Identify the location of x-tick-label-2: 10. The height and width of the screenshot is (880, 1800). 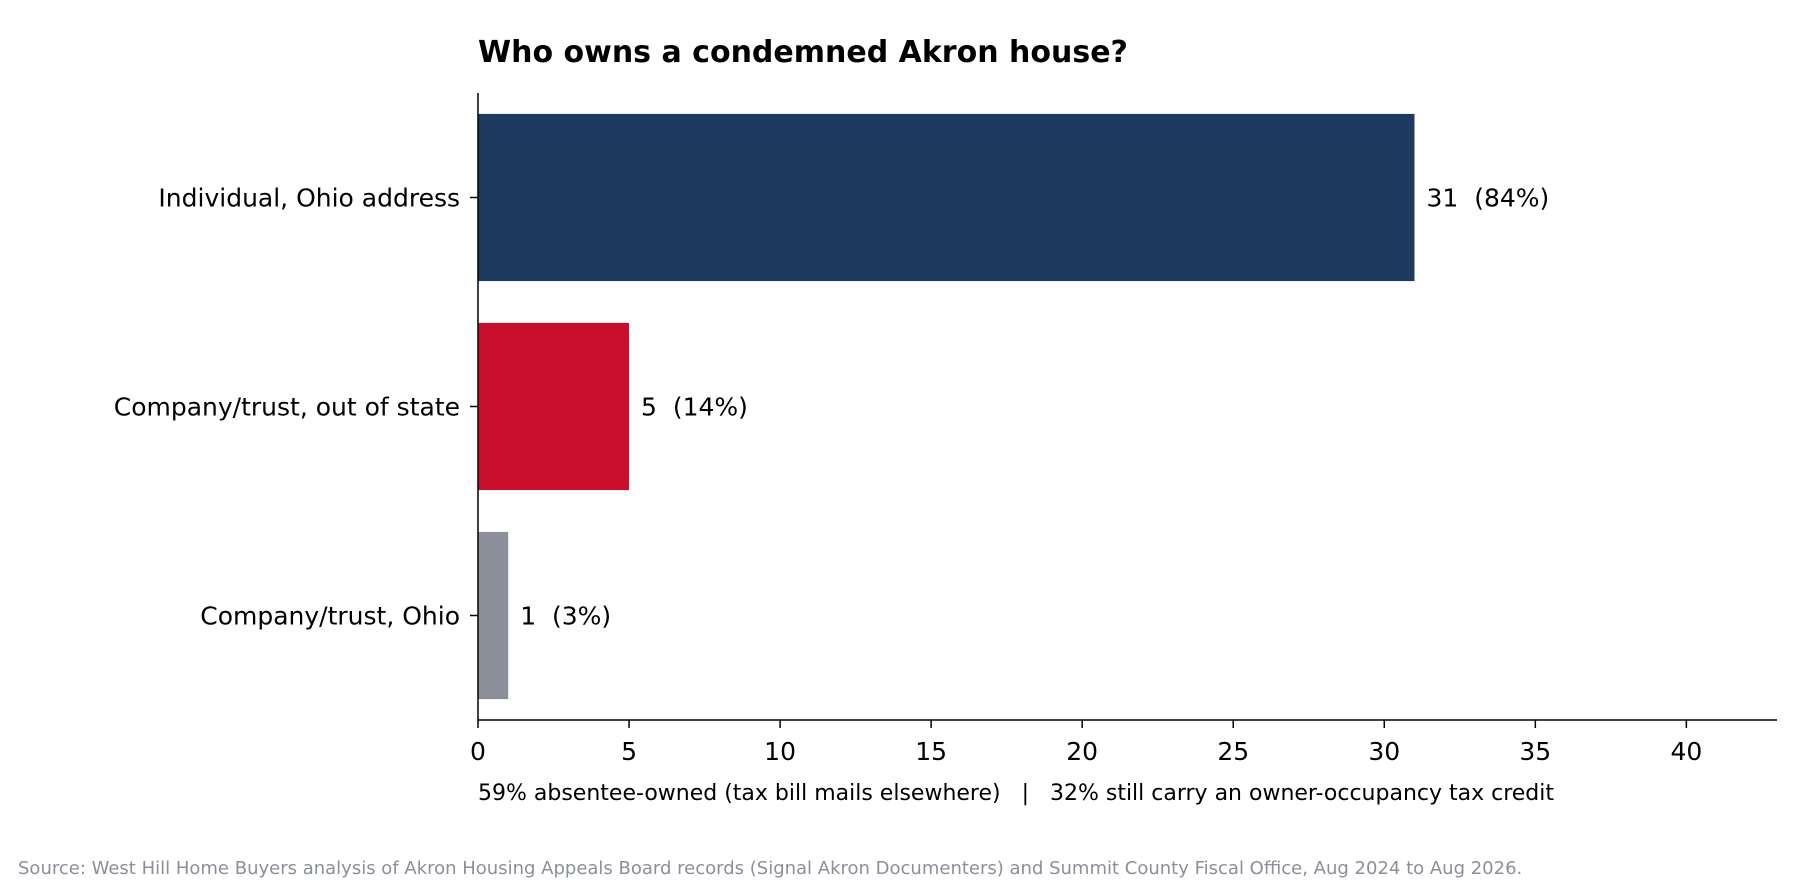
(780, 751).